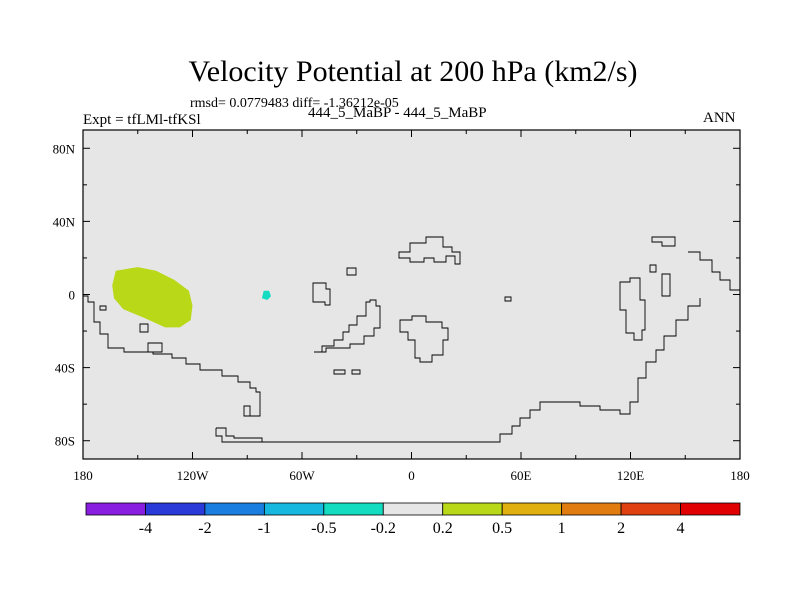  I want to click on coastline-new-zealand, so click(663, 241).